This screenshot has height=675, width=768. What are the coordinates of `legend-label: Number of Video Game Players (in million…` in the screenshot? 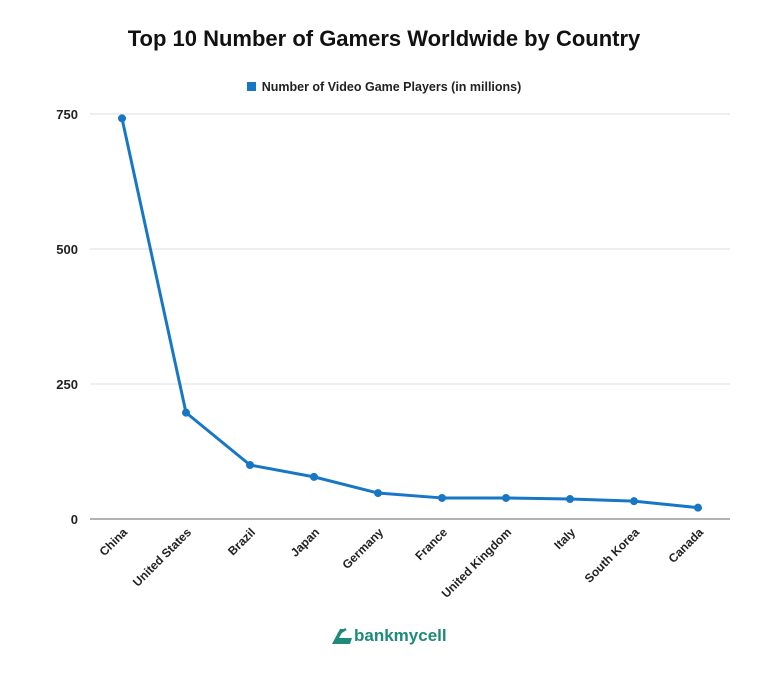 It's located at (391, 87).